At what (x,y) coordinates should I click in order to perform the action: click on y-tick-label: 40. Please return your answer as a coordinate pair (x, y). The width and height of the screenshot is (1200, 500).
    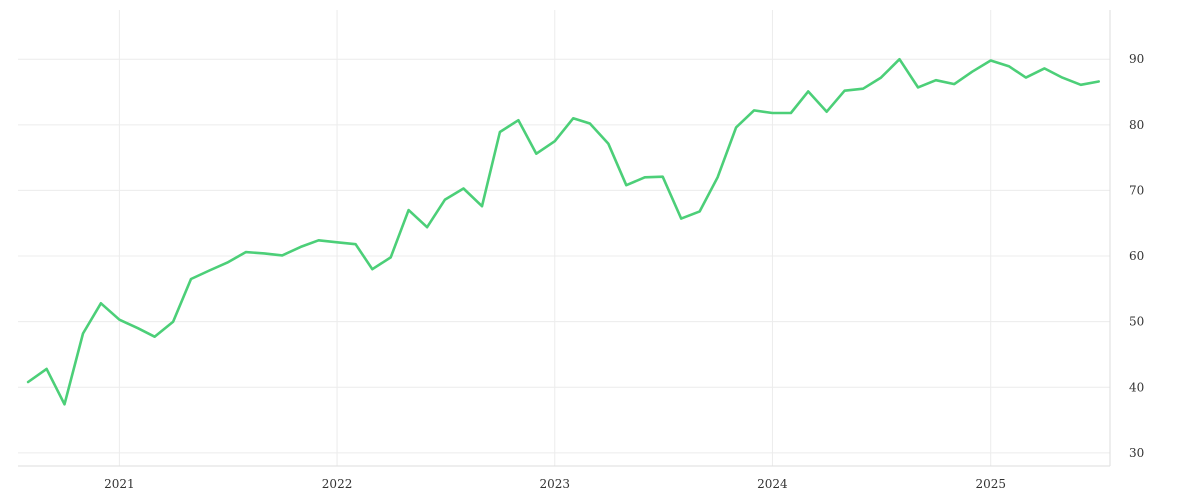
    Looking at the image, I should click on (1136, 387).